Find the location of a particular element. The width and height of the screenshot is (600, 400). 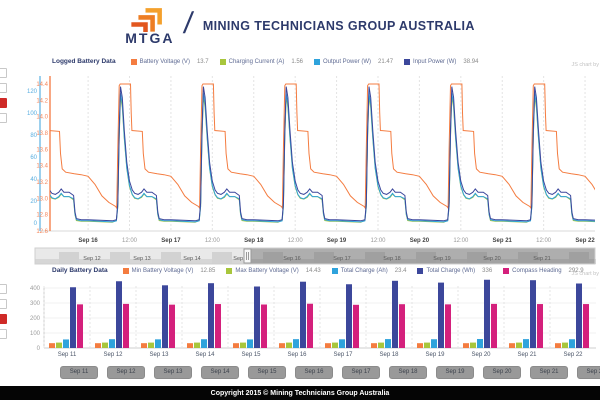

category-label: Sep 19 is located at coordinates (435, 355).